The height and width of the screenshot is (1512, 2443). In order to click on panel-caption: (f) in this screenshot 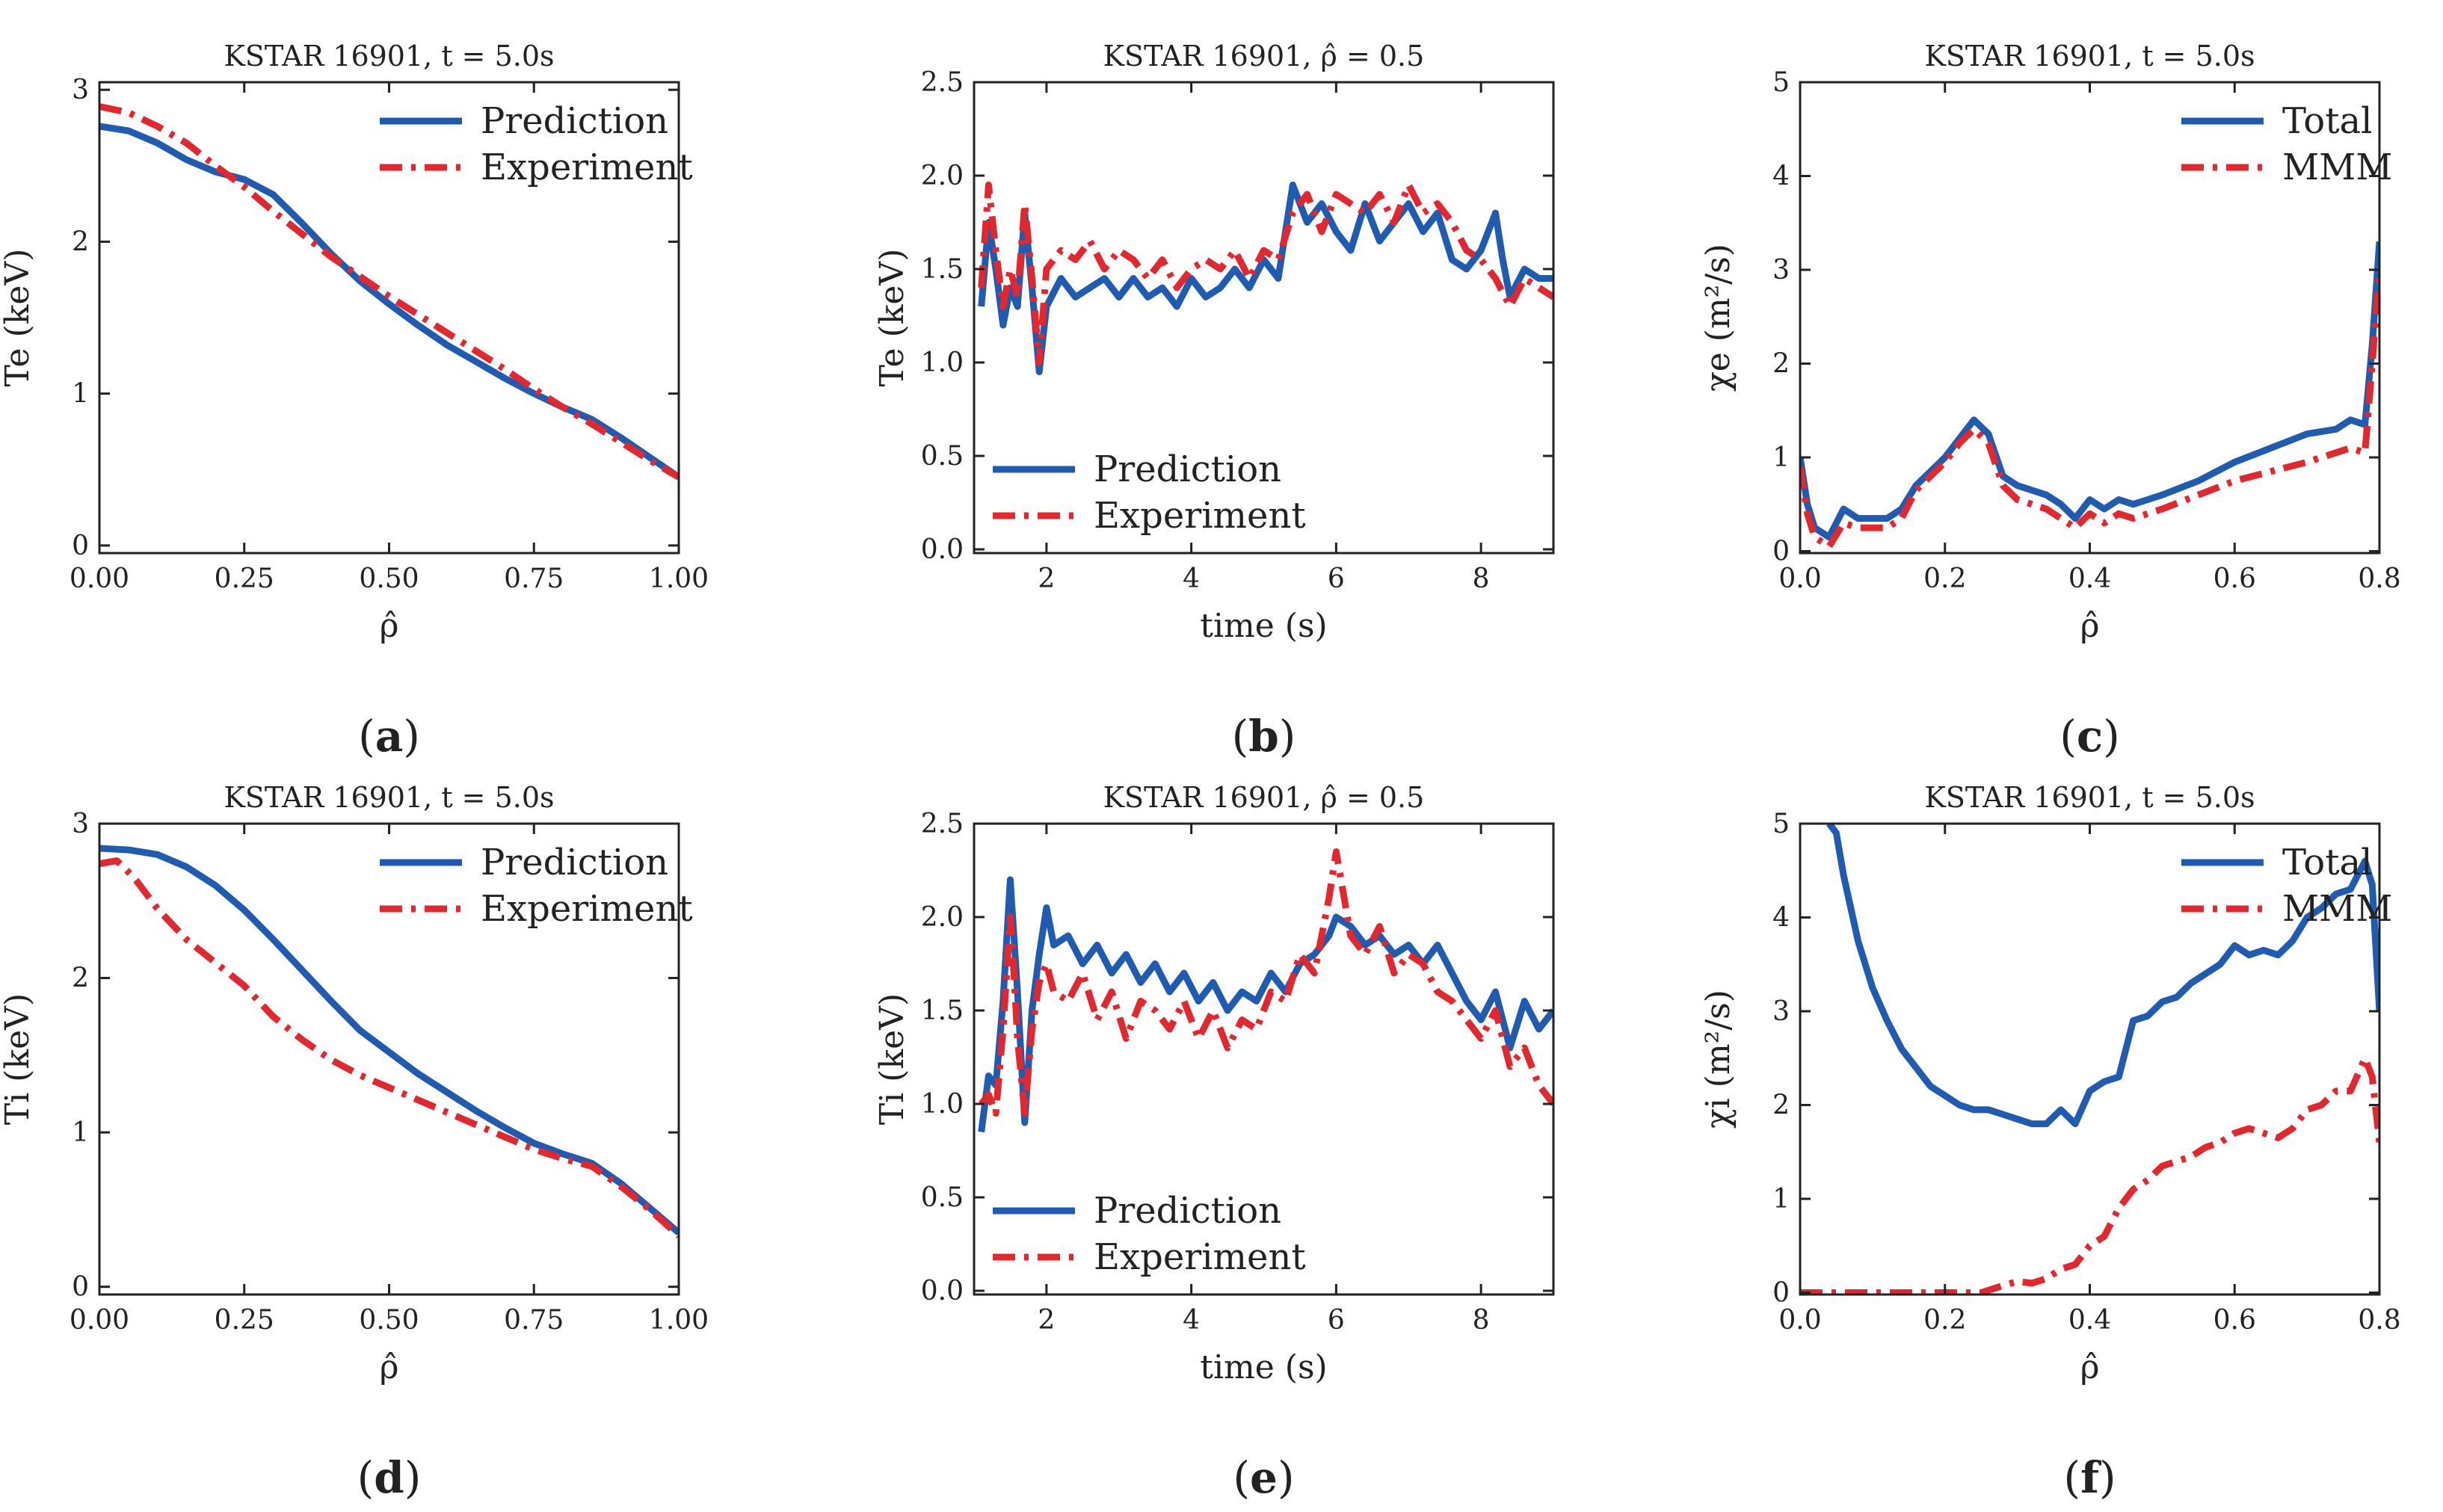, I will do `click(2089, 1477)`.